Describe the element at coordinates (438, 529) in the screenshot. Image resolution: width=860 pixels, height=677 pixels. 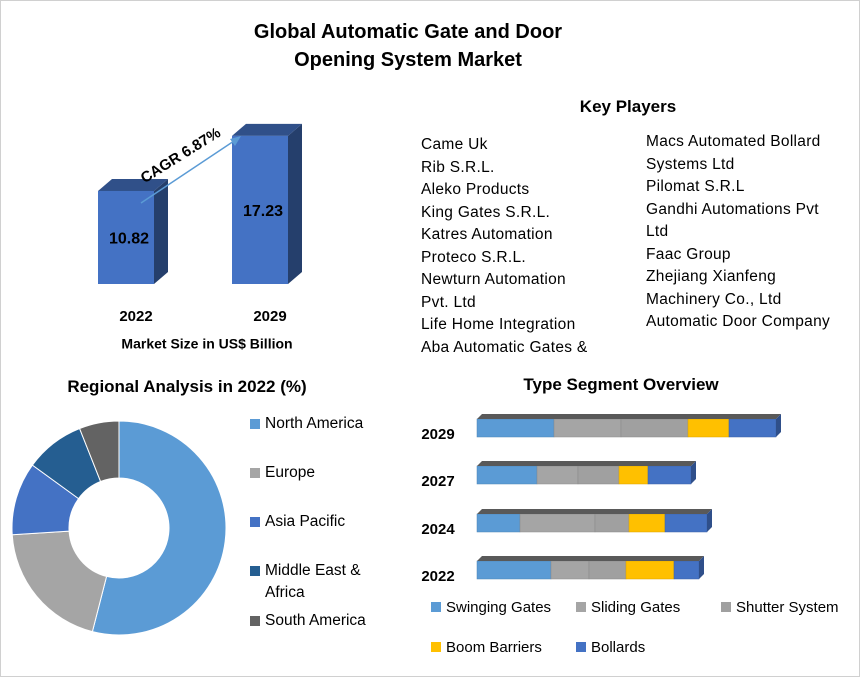
I see `y-tick-label: 2024` at that location.